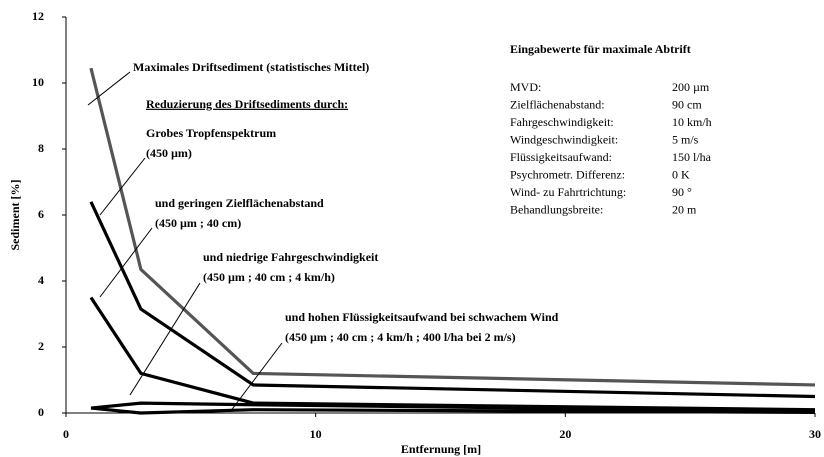 The image size is (824, 457). Describe the element at coordinates (600, 49) in the screenshot. I see `inputs-title: Eingabewerte für maximale Abtrift` at that location.